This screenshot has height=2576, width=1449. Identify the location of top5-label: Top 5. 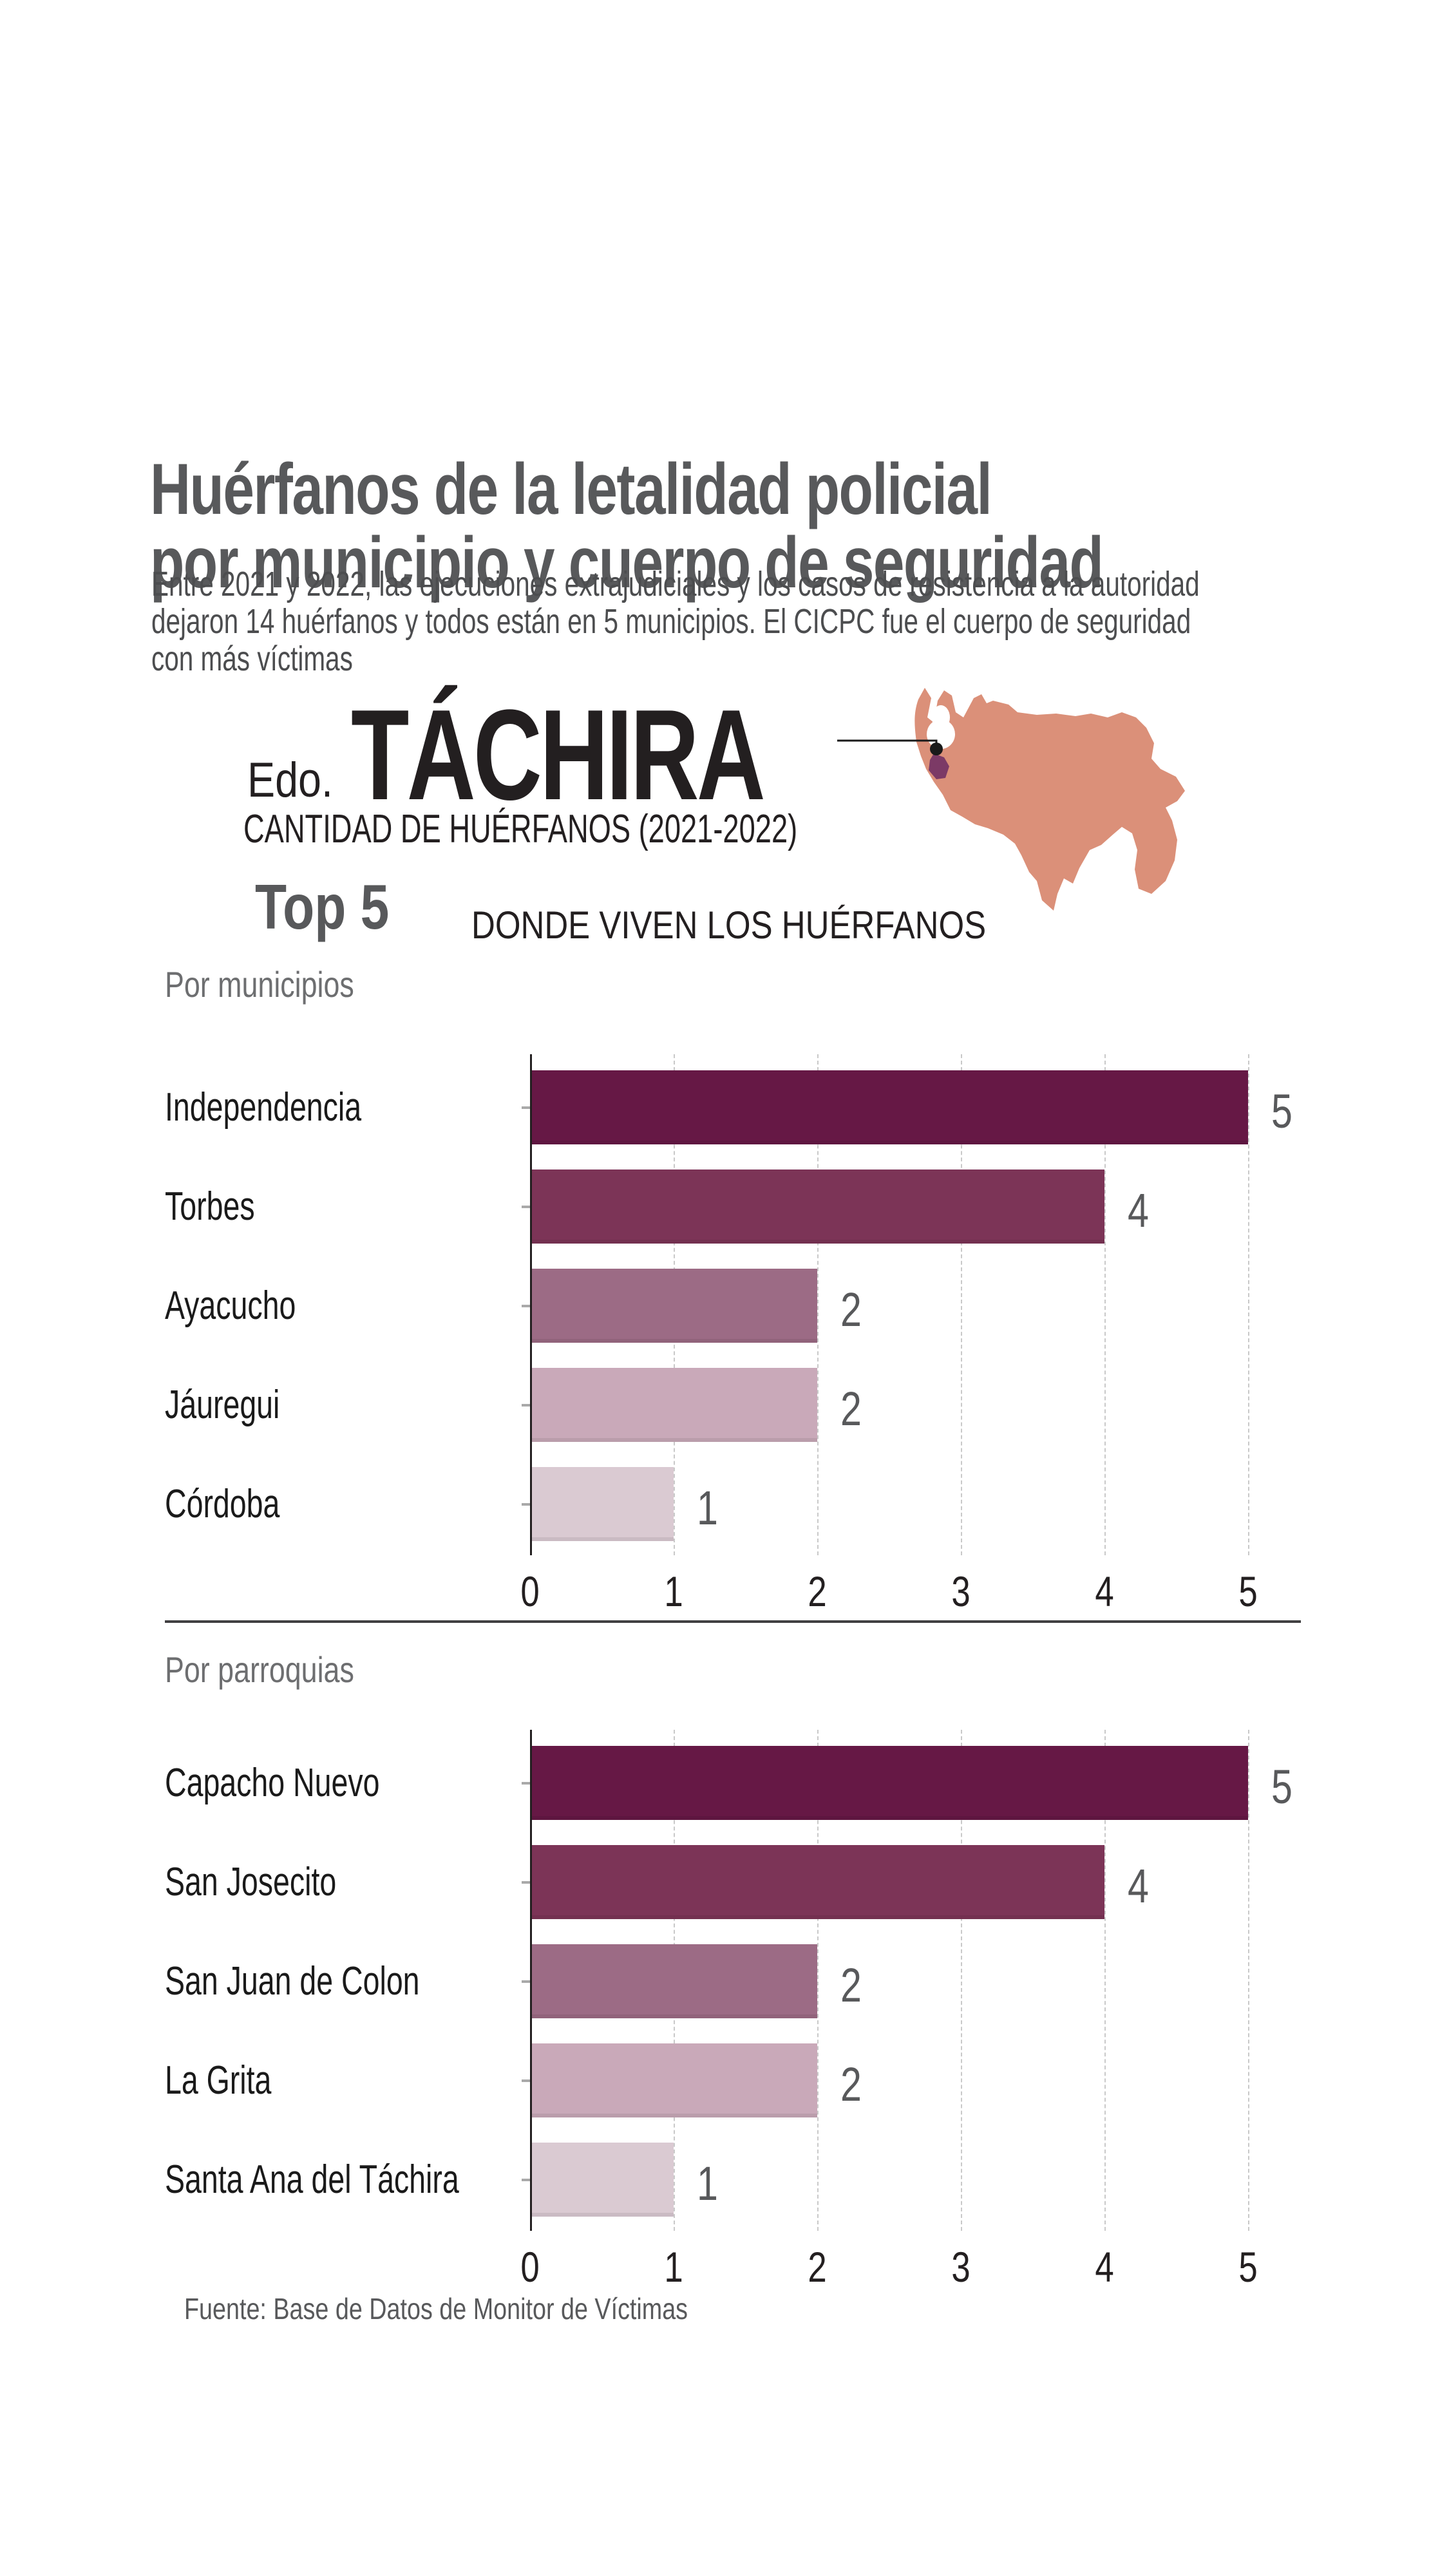
(322, 907).